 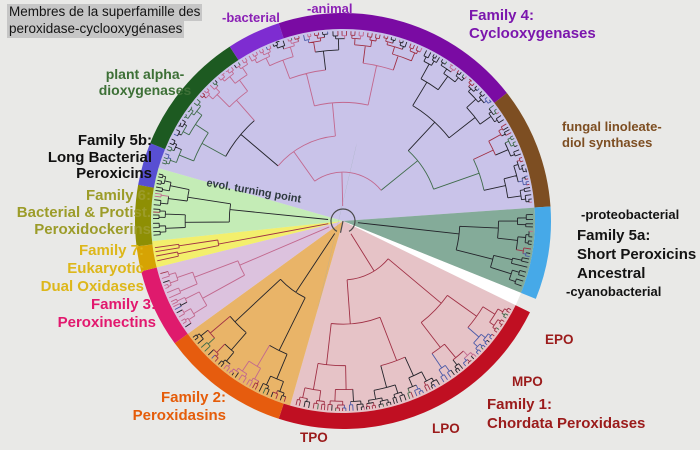 I want to click on figure-title-line1: Membres de la superfamille des, so click(x=105, y=12).